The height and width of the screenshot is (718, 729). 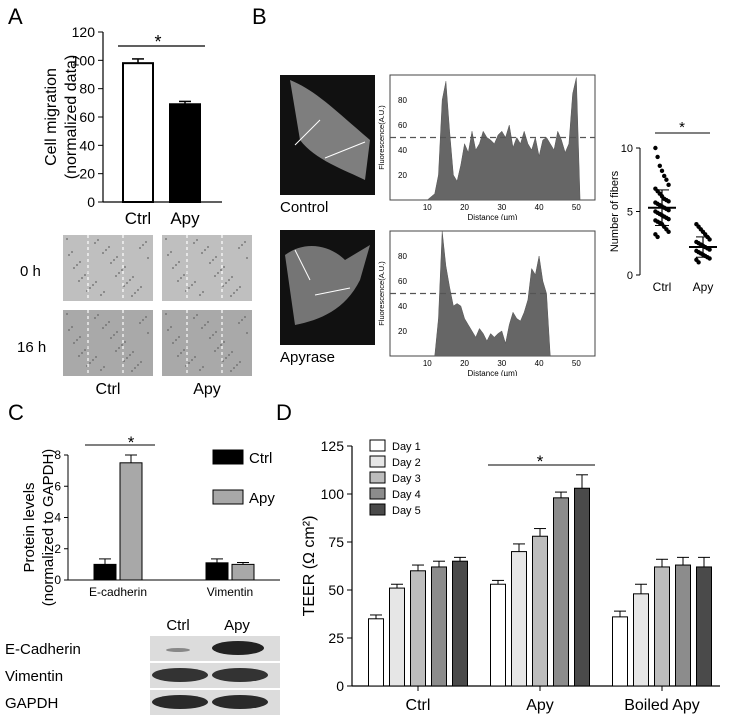 I want to click on x-tick-label: Apy, so click(x=540, y=705).